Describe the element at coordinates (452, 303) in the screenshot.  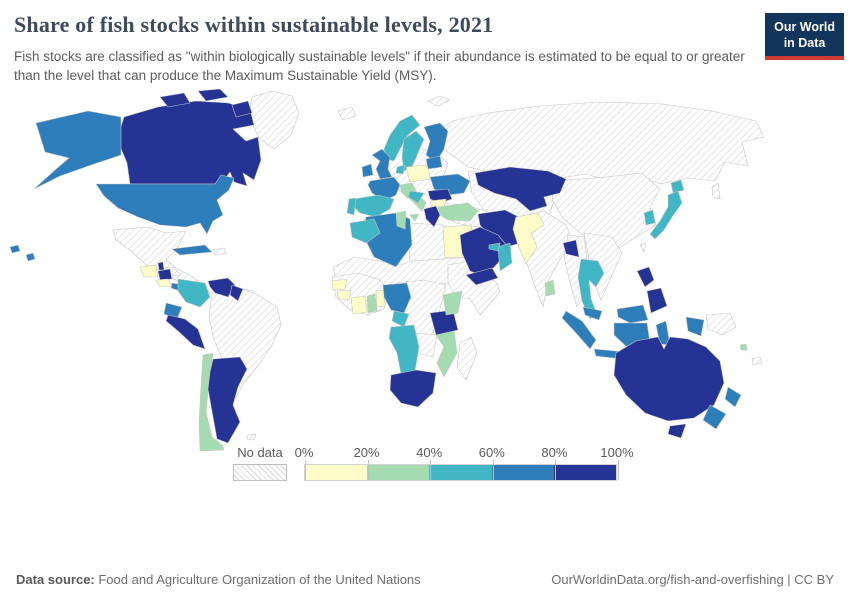
I see `country-kenya: Kenya — 20-40%` at that location.